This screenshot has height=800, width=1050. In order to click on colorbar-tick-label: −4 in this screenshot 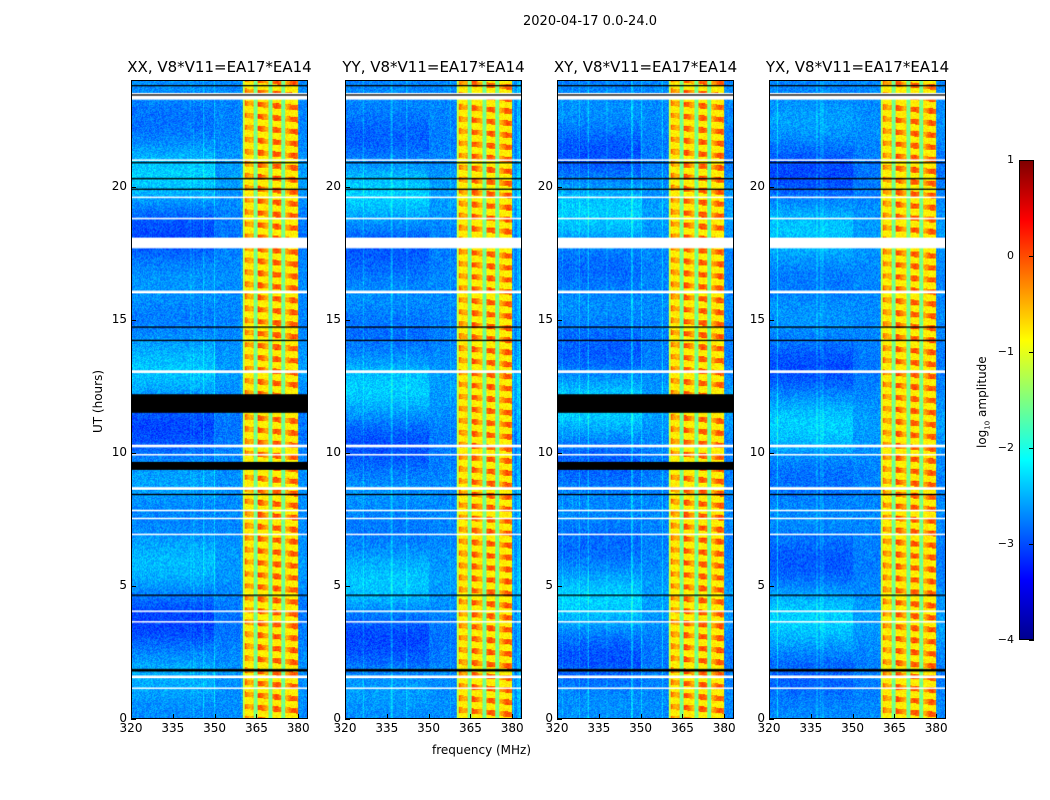, I will do `click(1005, 639)`.